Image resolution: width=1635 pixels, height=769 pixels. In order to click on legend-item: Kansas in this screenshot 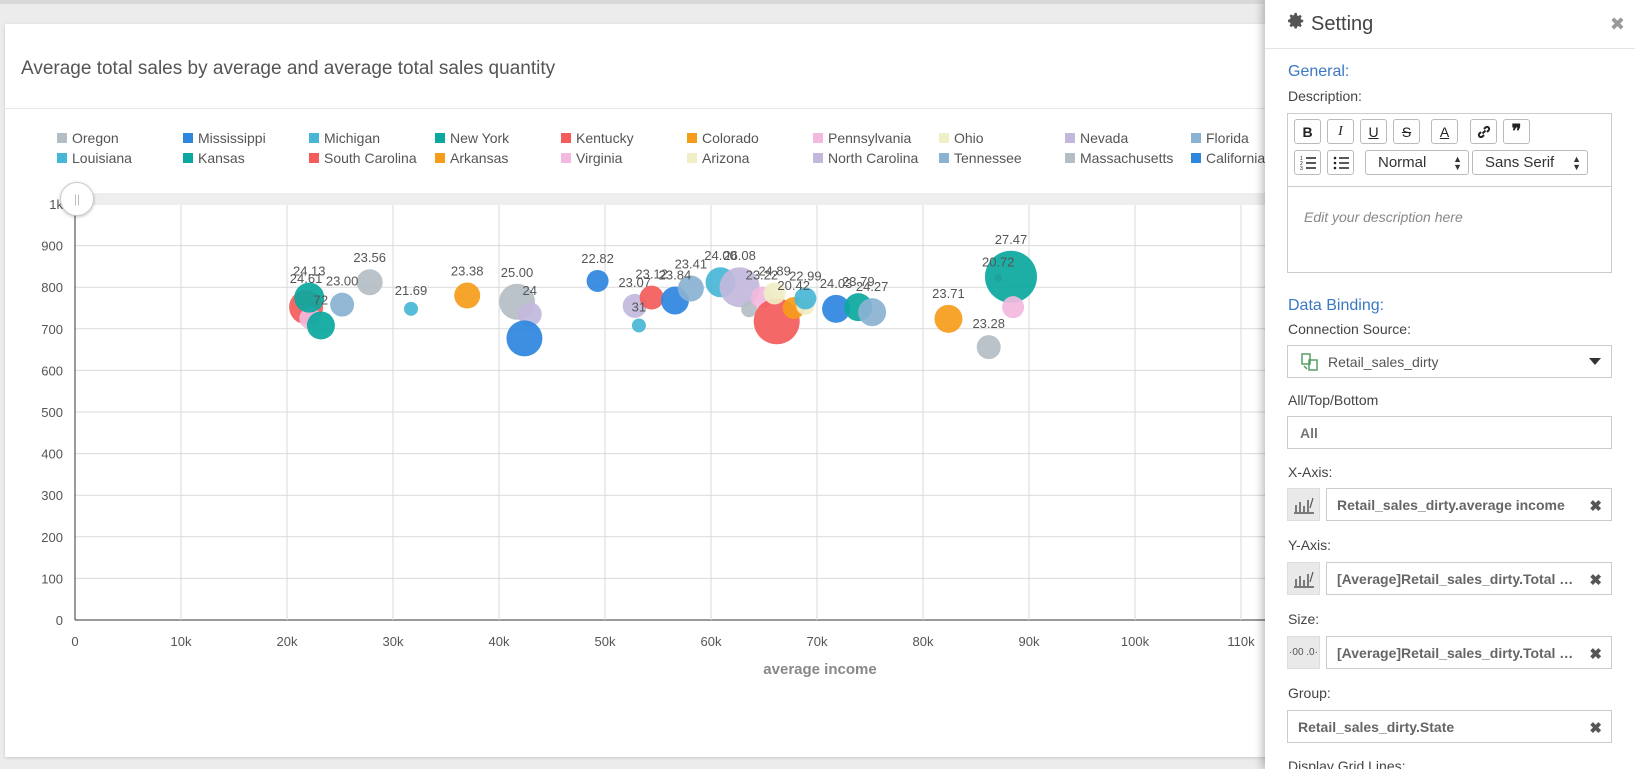, I will do `click(214, 158)`.